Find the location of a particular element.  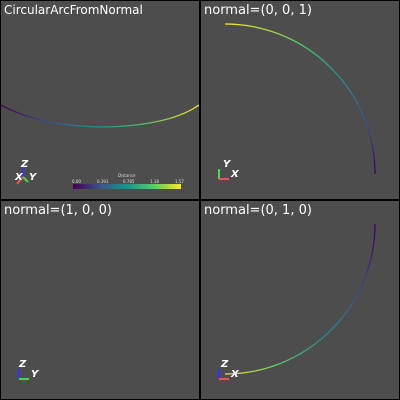

orientation-axes: Z X is located at coordinates (229, 369).